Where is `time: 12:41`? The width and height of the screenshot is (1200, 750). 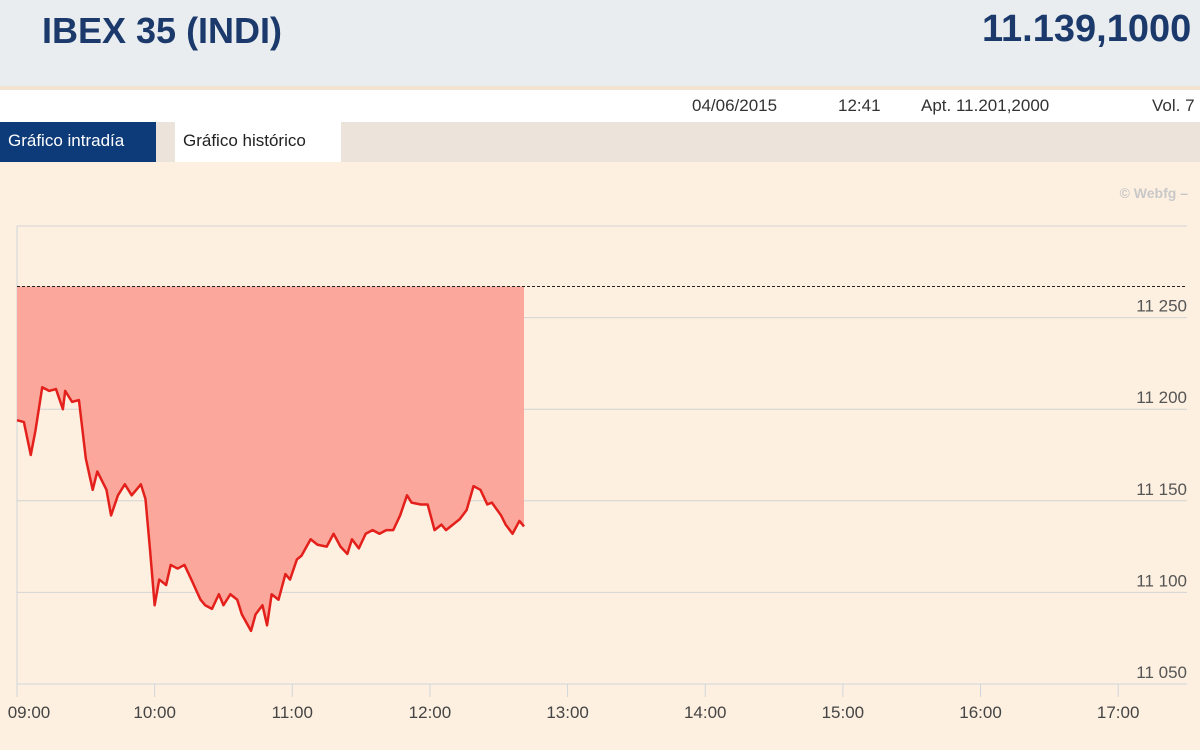
time: 12:41 is located at coordinates (859, 105).